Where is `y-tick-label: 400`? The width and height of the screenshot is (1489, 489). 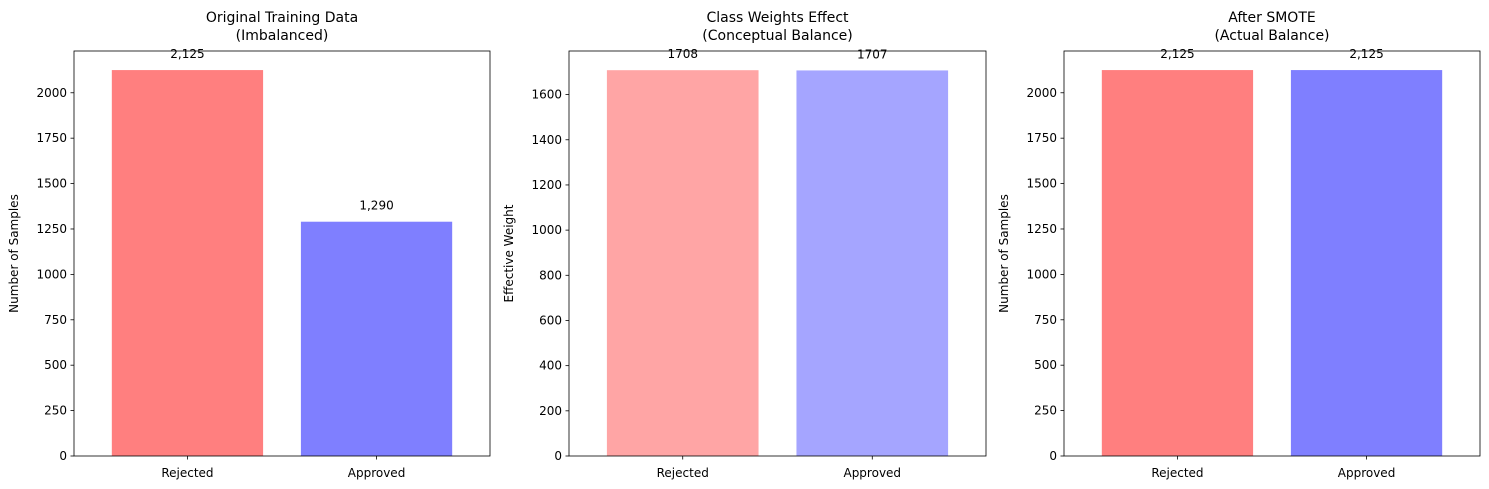 y-tick-label: 400 is located at coordinates (550, 366).